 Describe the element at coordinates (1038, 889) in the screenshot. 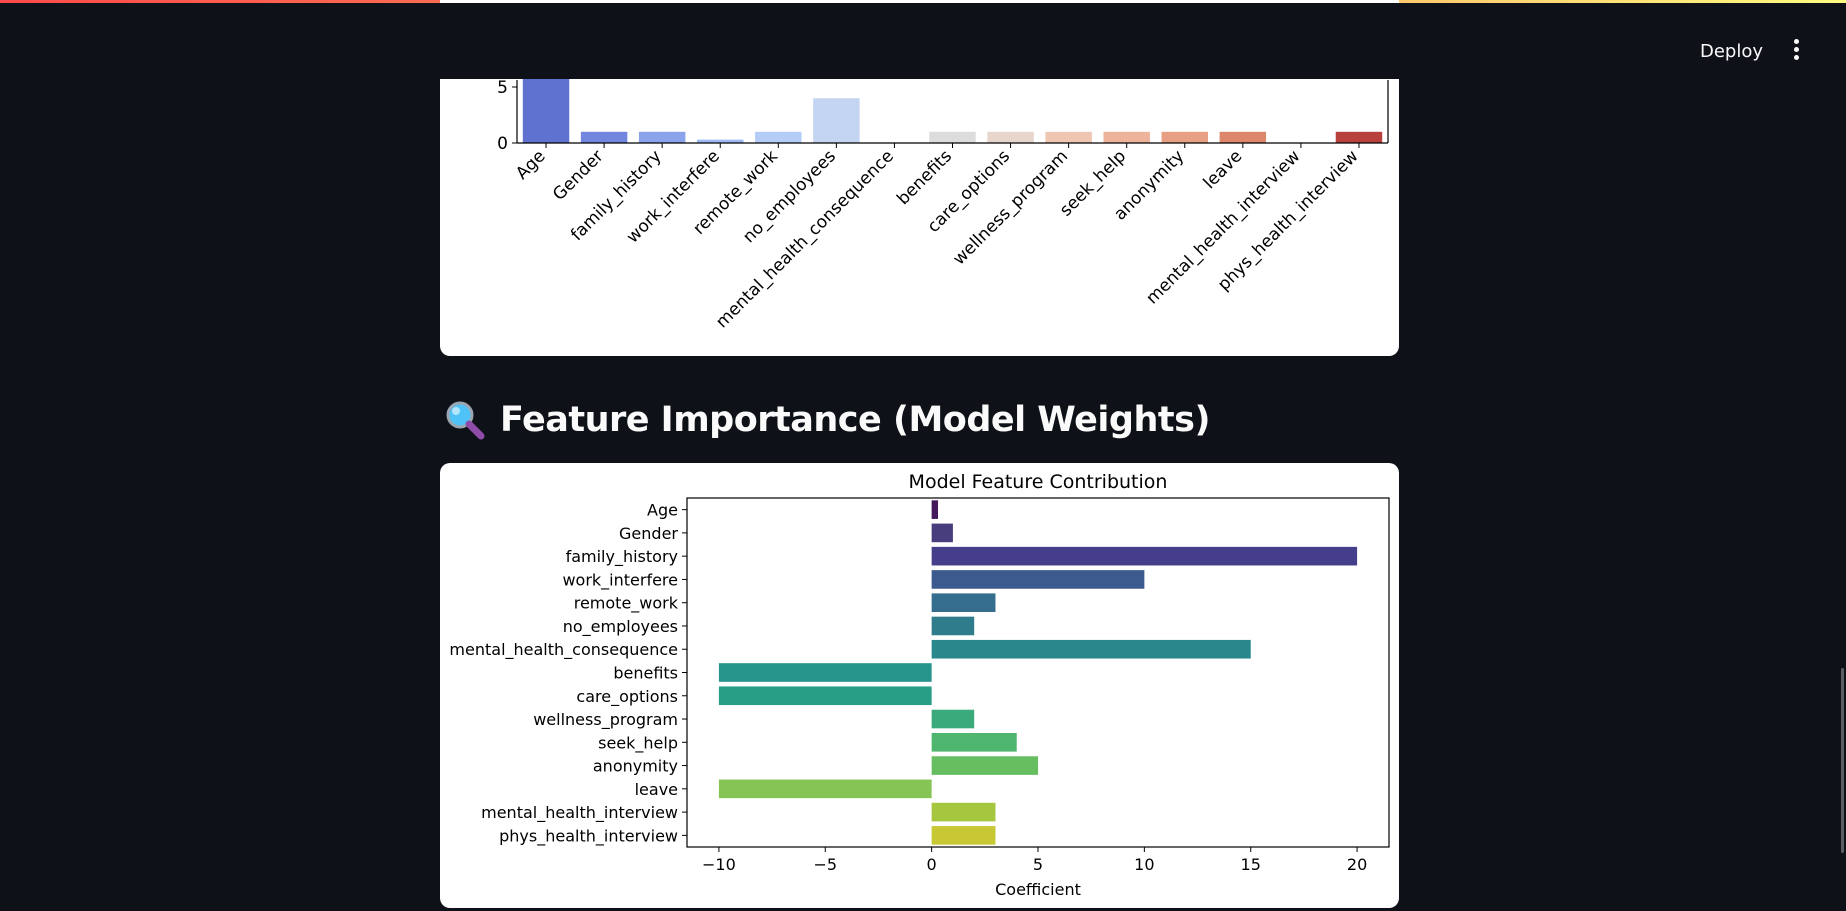

I see `x-axis-label: Coefficient` at that location.